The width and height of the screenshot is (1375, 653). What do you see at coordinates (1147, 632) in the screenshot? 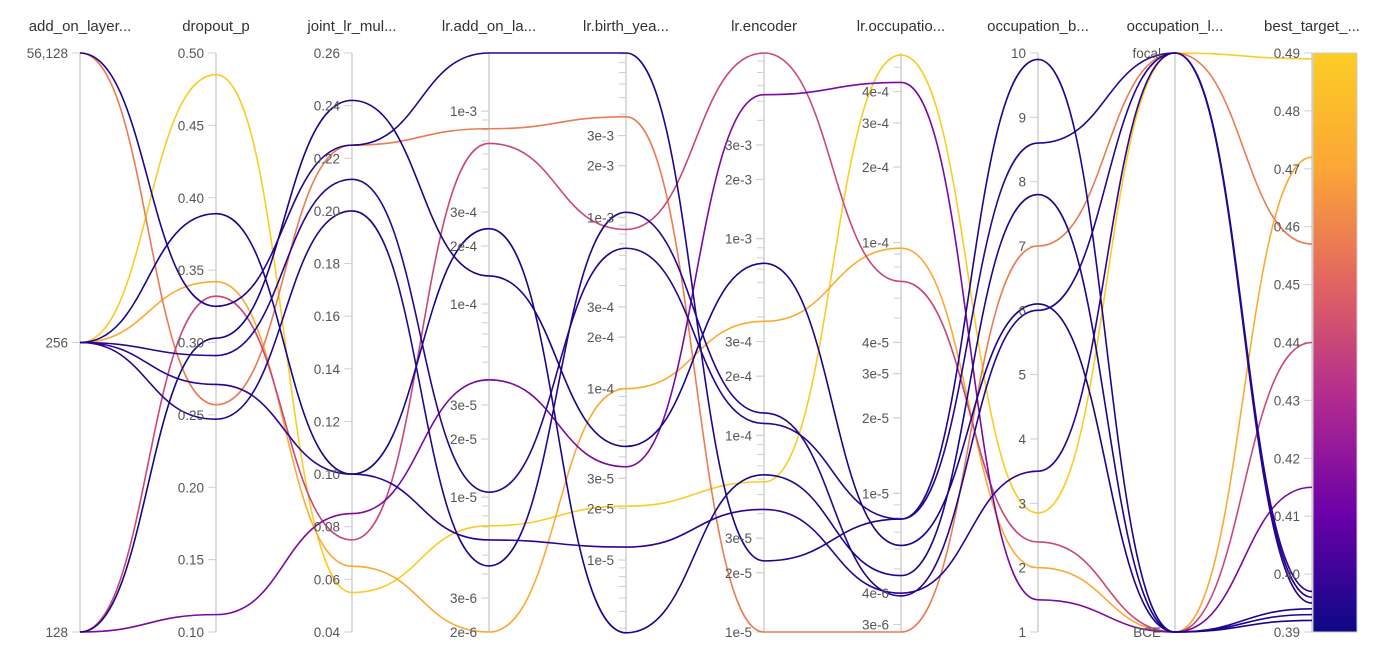
I see `tick-label: BCE` at bounding box center [1147, 632].